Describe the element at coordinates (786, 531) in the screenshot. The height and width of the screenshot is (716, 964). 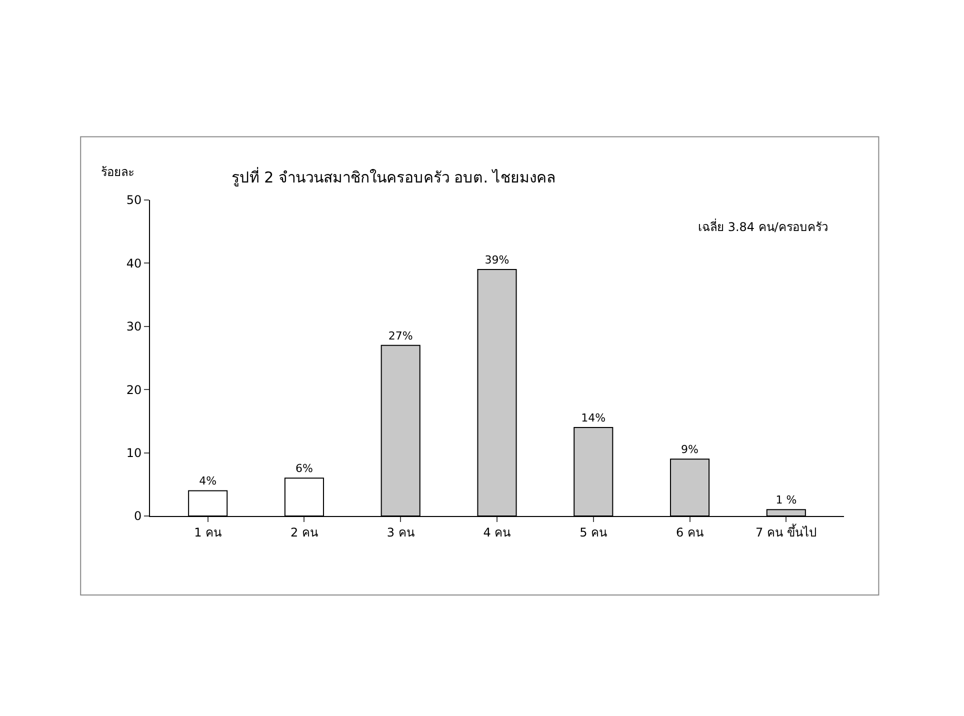
I see `x-tick-label: 7 คน ขึ้นไป` at that location.